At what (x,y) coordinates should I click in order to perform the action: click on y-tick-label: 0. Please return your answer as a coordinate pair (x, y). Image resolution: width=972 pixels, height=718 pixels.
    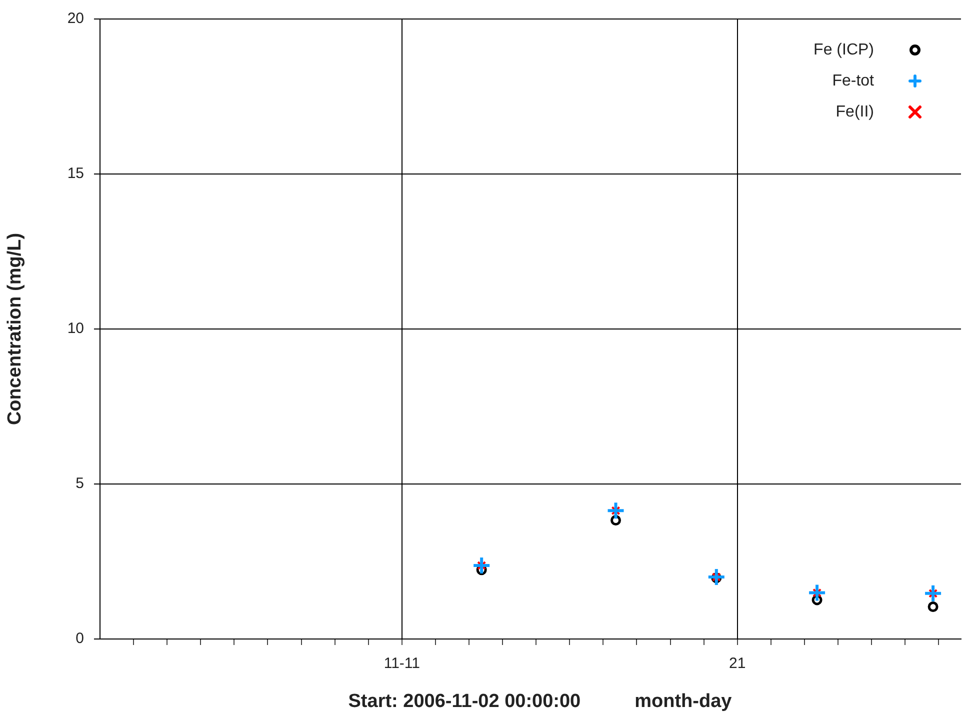
    Looking at the image, I should click on (80, 639).